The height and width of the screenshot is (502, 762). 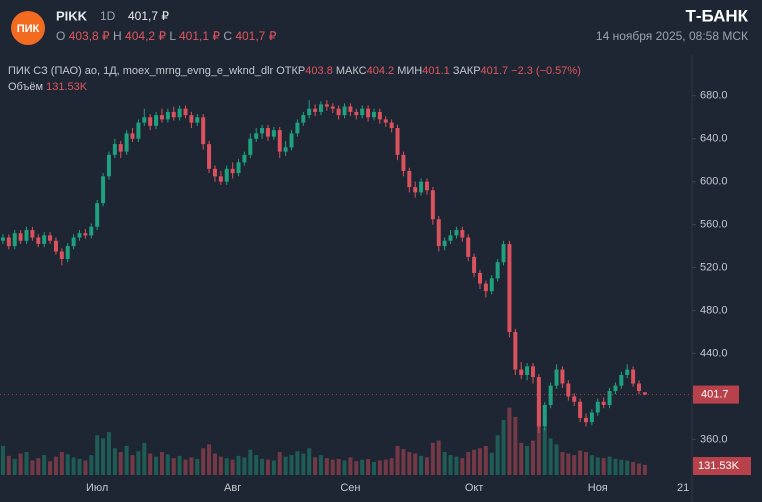 I want to click on last-price-label: 401.7, so click(x=715, y=394).